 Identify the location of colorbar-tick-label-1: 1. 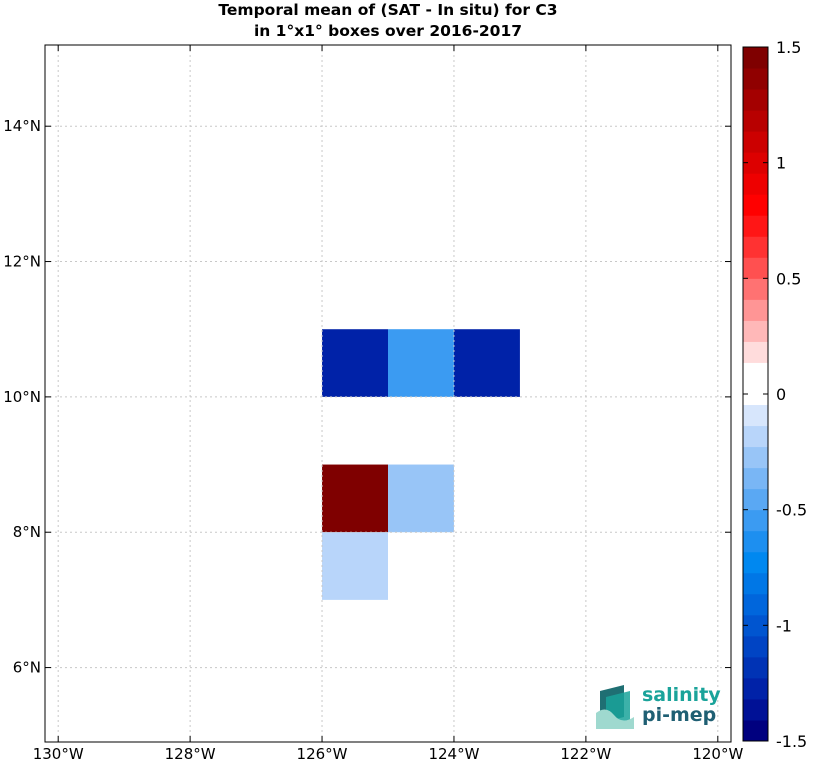
(781, 163).